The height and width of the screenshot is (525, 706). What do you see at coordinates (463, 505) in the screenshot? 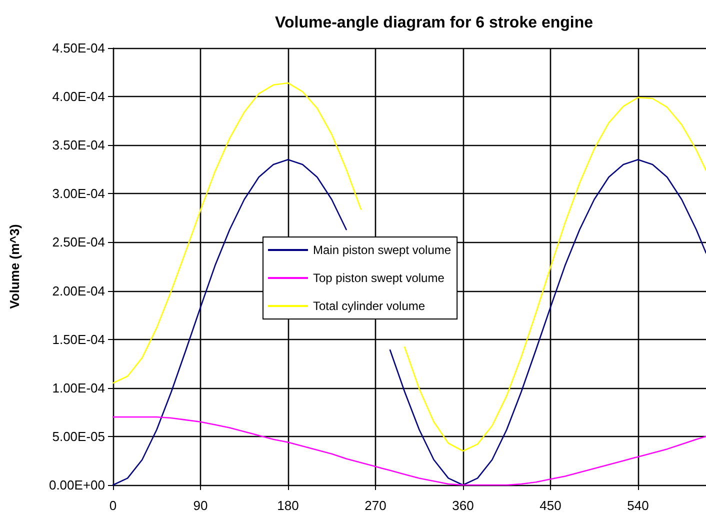
I see `x-tick-label: 360` at bounding box center [463, 505].